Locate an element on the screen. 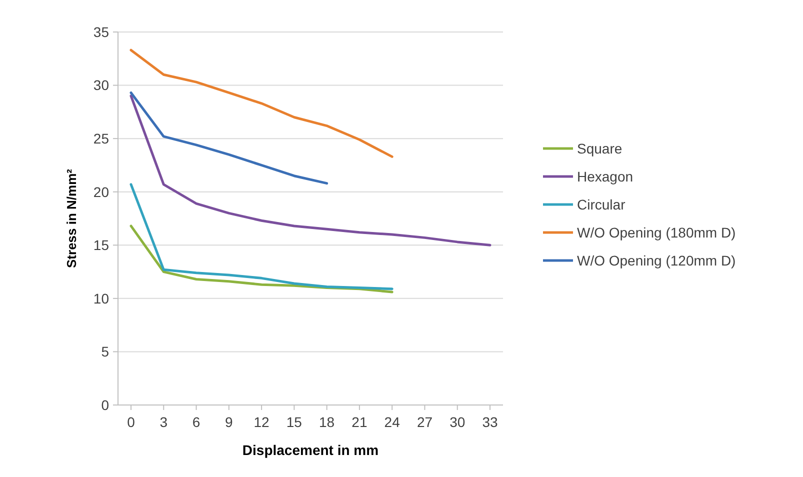  legend-label: Square is located at coordinates (599, 148).